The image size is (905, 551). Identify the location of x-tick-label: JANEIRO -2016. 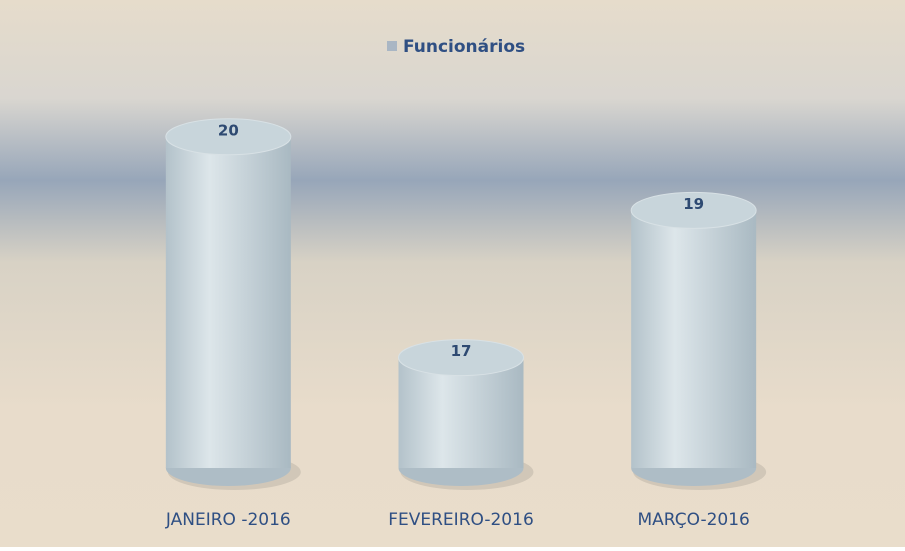
(228, 520).